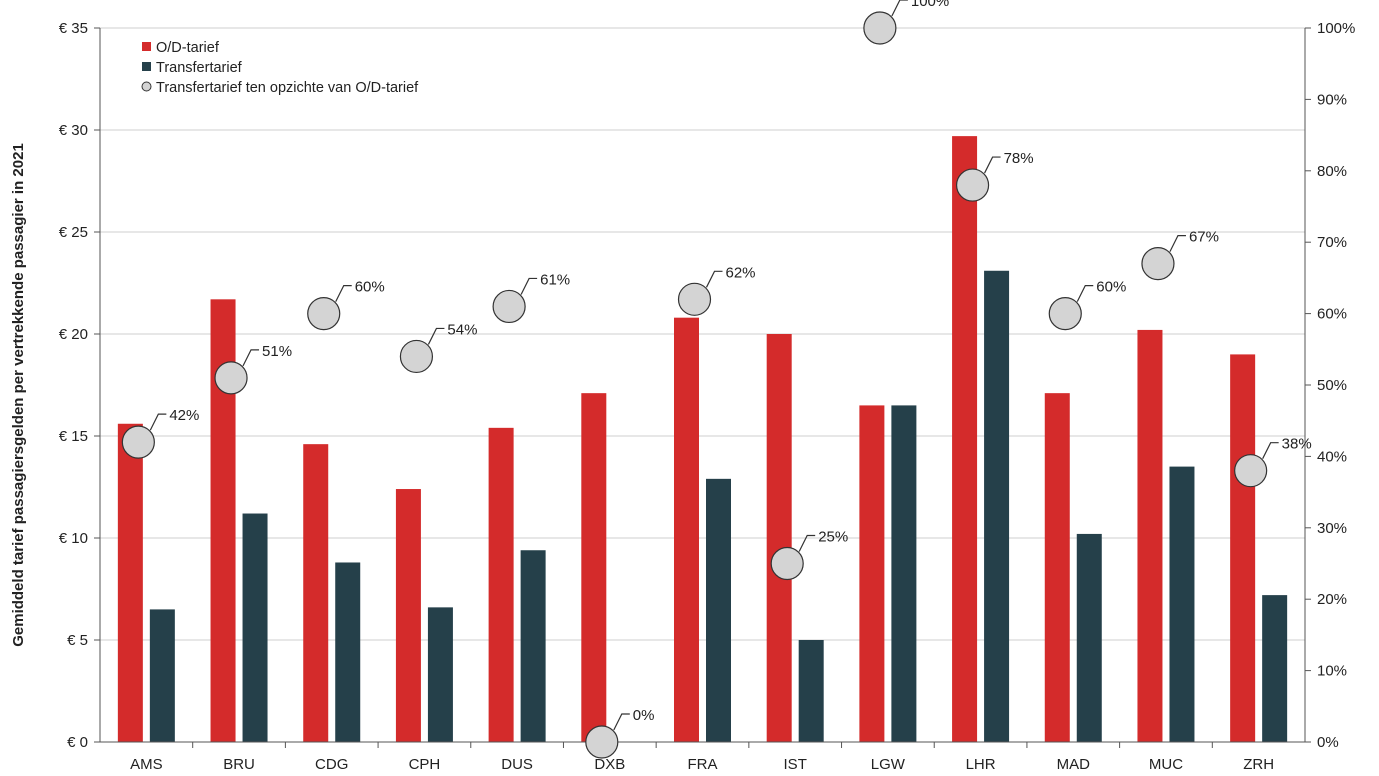 The height and width of the screenshot is (776, 1379). I want to click on ratio-label: 25%, so click(833, 537).